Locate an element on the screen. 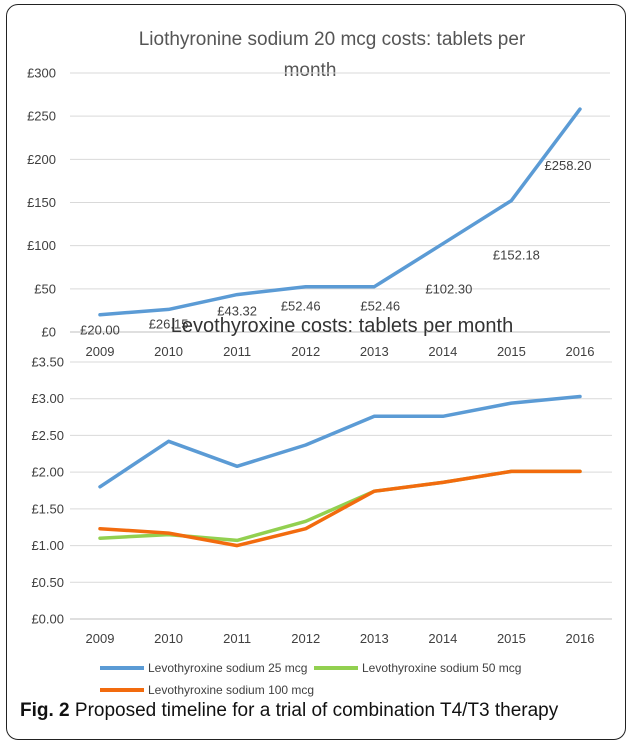 The width and height of the screenshot is (633, 746). y-tick-label: £0.00 is located at coordinates (47, 619).